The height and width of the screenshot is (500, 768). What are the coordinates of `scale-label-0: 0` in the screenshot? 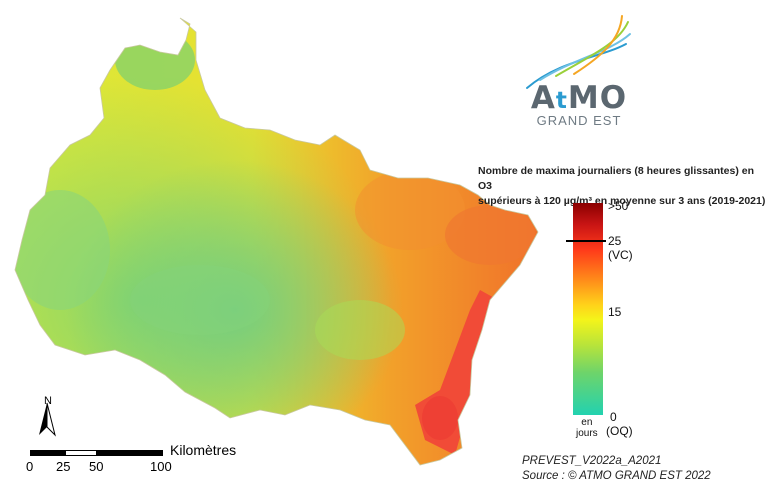 It's located at (30, 466).